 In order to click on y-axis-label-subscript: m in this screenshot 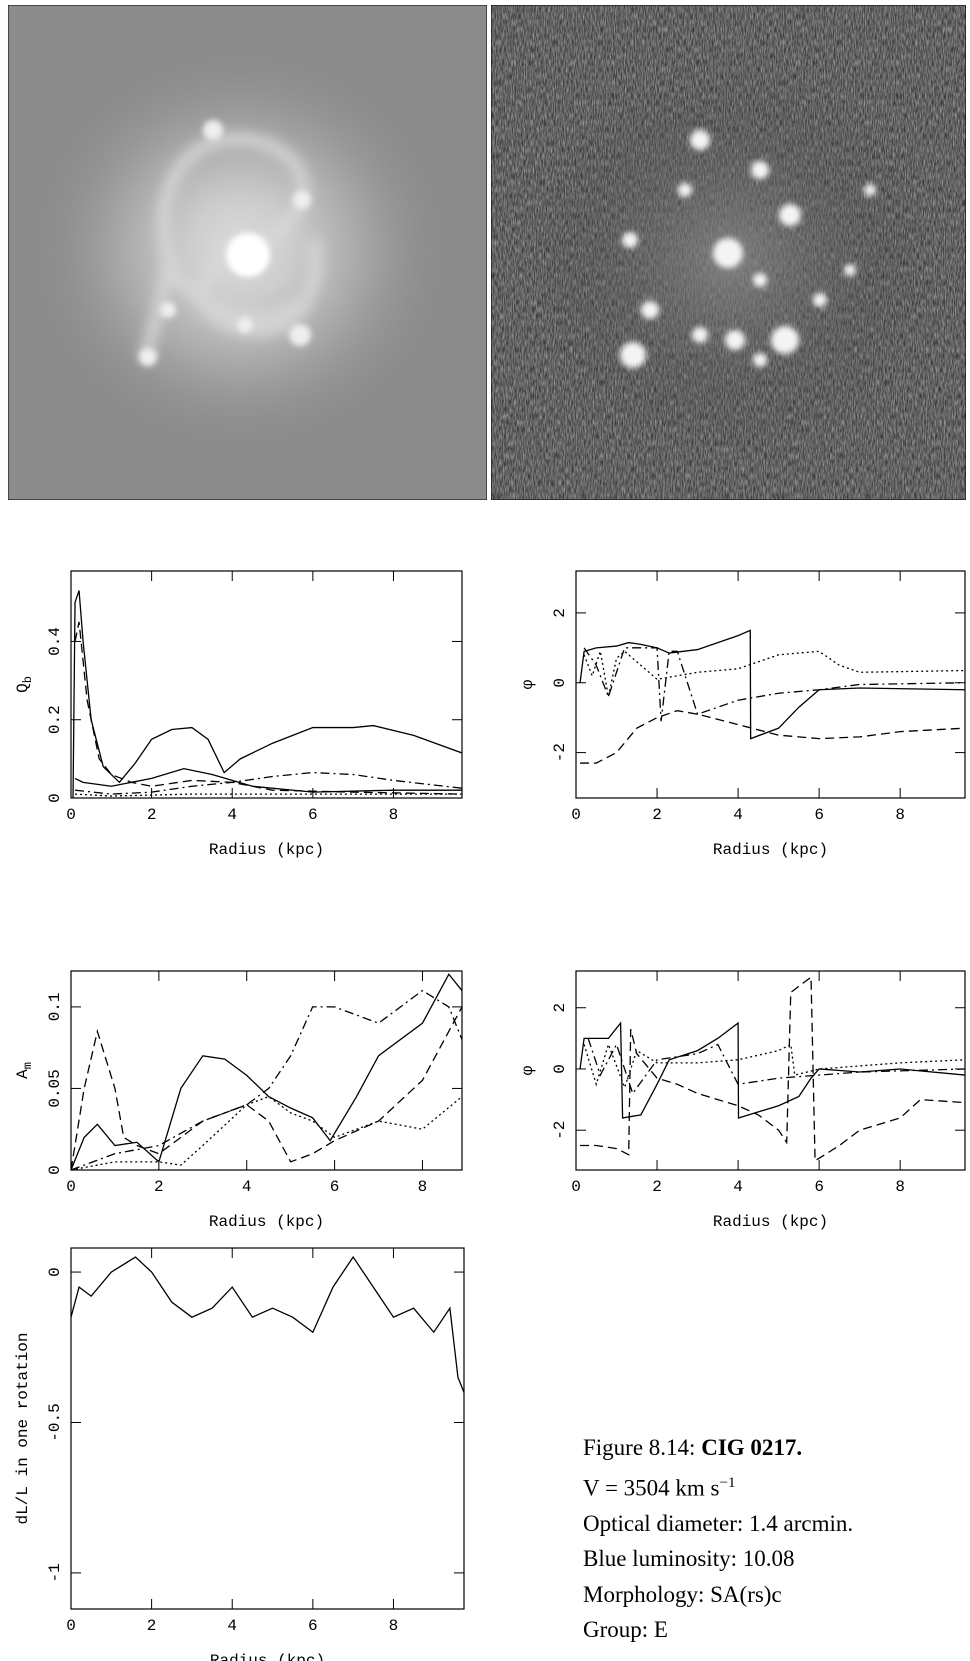, I will do `click(28, 1065)`.